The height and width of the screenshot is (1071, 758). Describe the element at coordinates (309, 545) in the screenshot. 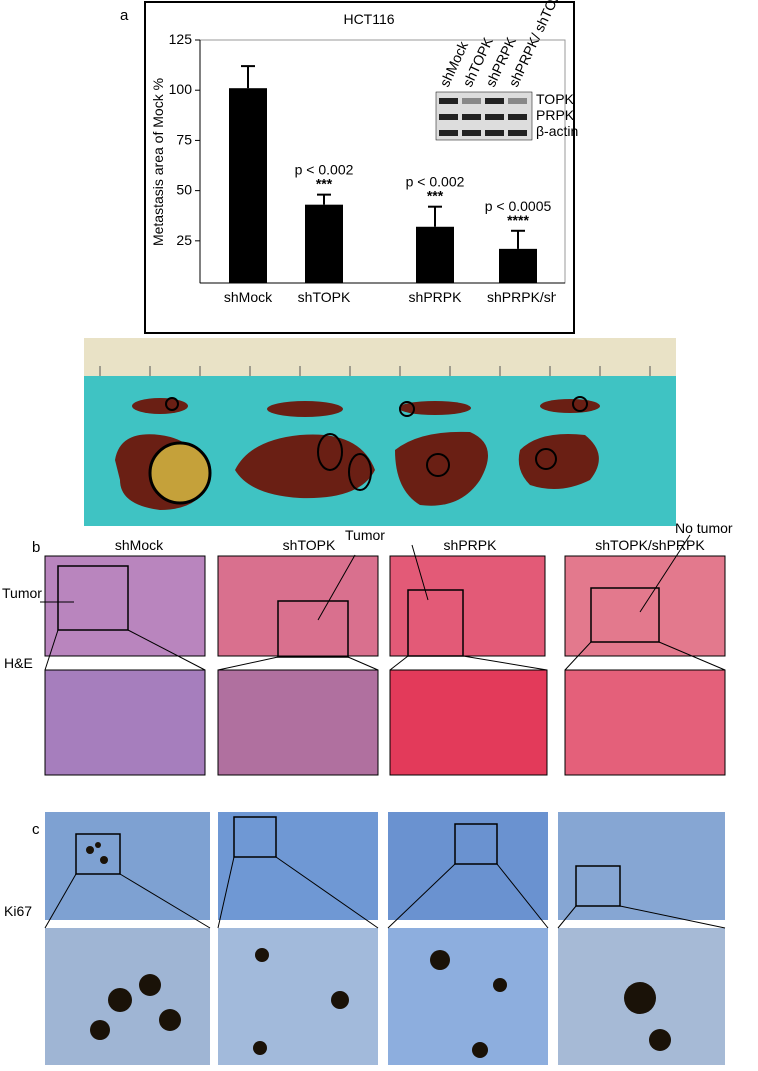

I see `column-header: shTOPK` at that location.